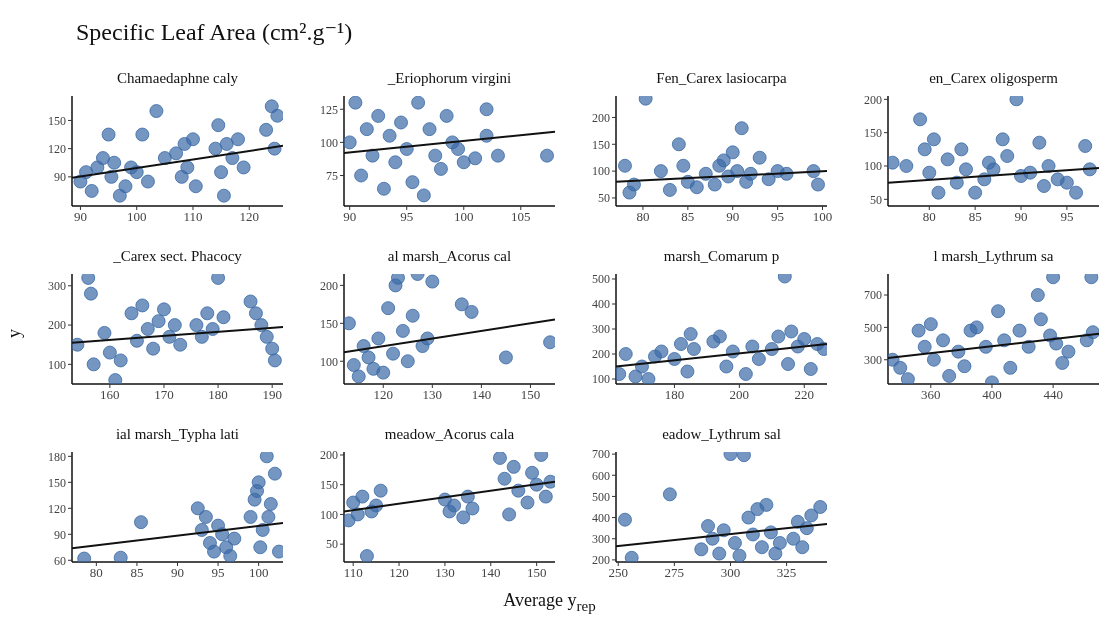 The width and height of the screenshot is (1118, 619). What do you see at coordinates (601, 517) in the screenshot?
I see `y-tick-label: 400` at bounding box center [601, 517].